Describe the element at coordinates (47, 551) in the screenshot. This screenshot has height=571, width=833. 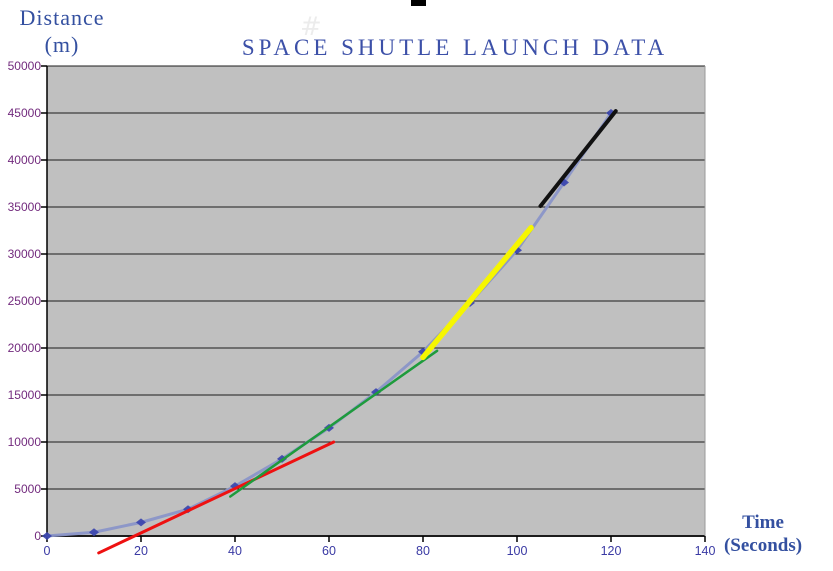
I see `x-tick-label: 0` at that location.